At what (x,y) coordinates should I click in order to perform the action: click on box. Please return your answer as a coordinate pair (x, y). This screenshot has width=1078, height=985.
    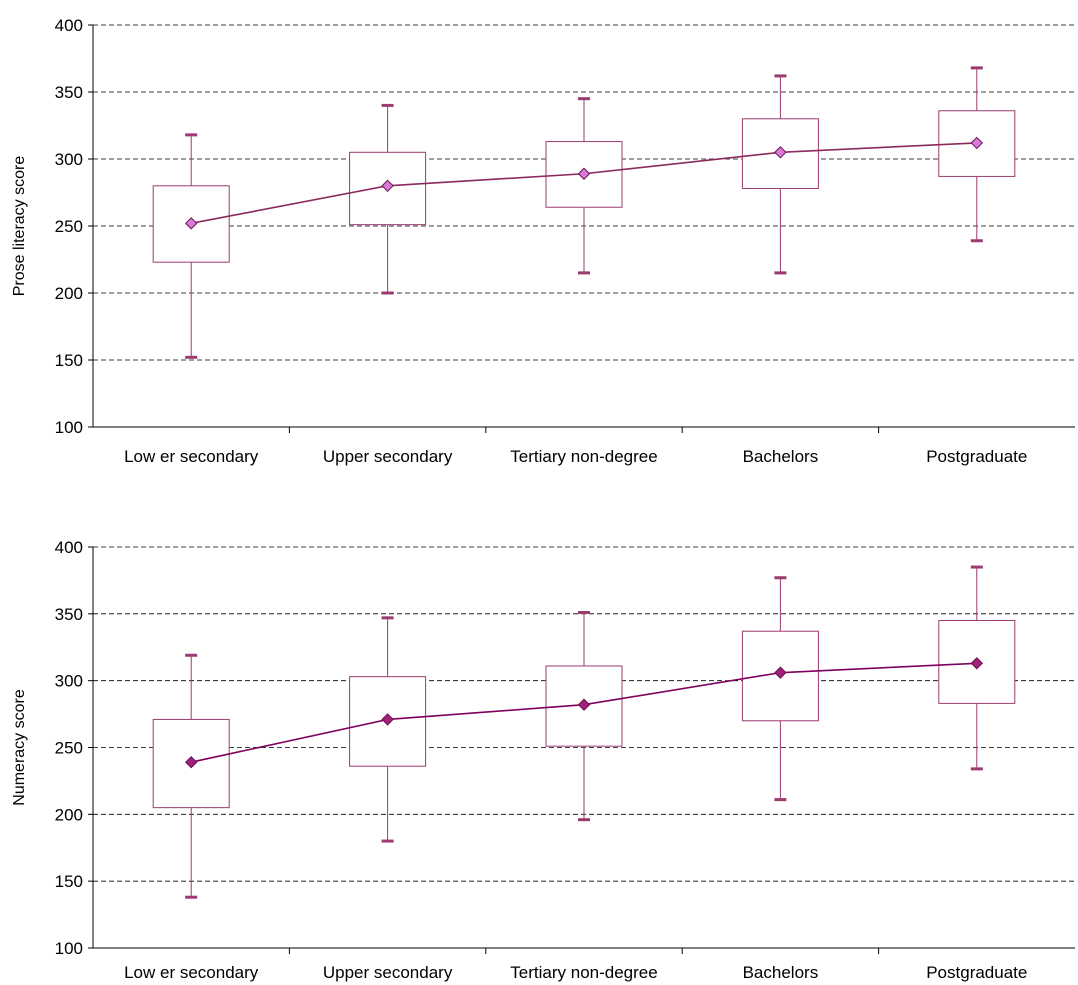
    Looking at the image, I should click on (388, 721).